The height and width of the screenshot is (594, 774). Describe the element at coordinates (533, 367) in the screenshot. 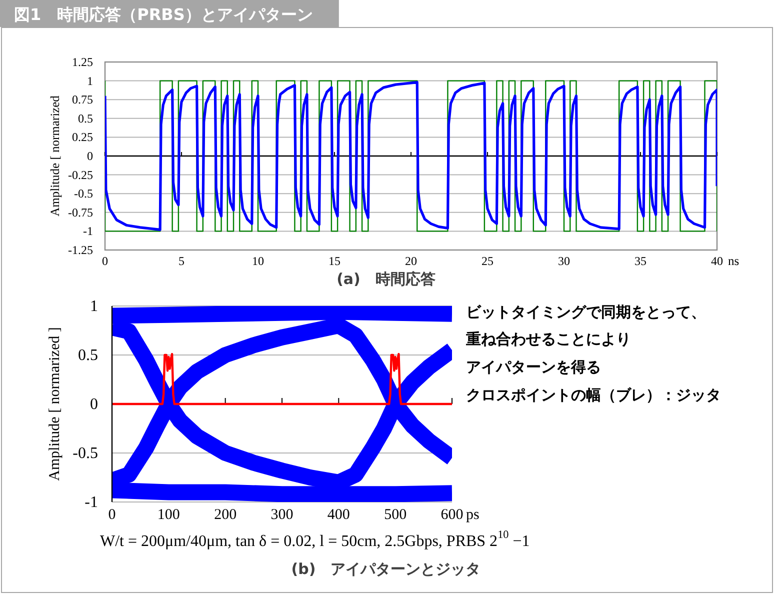

I see `annotation: アイパターンを得る` at that location.